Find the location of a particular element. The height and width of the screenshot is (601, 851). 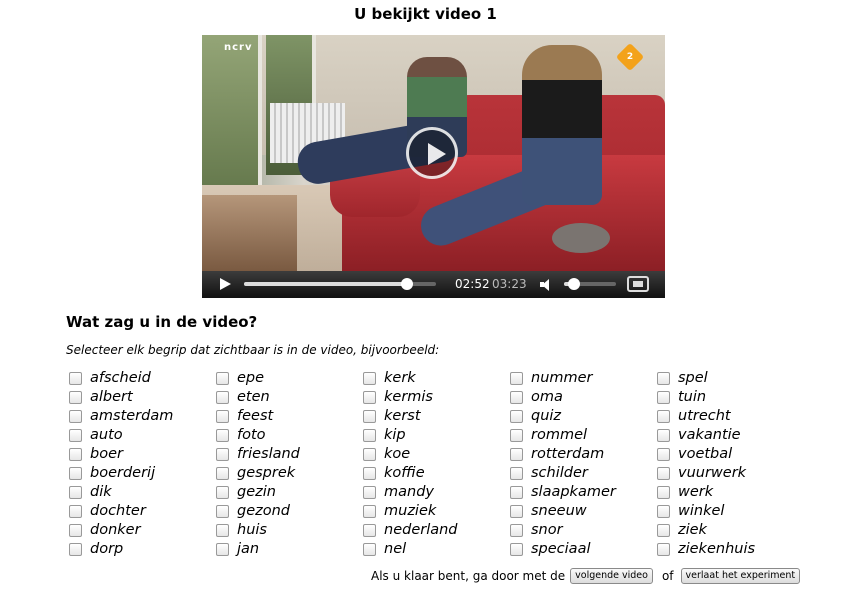

option-item: speciaal is located at coordinates (563, 549).